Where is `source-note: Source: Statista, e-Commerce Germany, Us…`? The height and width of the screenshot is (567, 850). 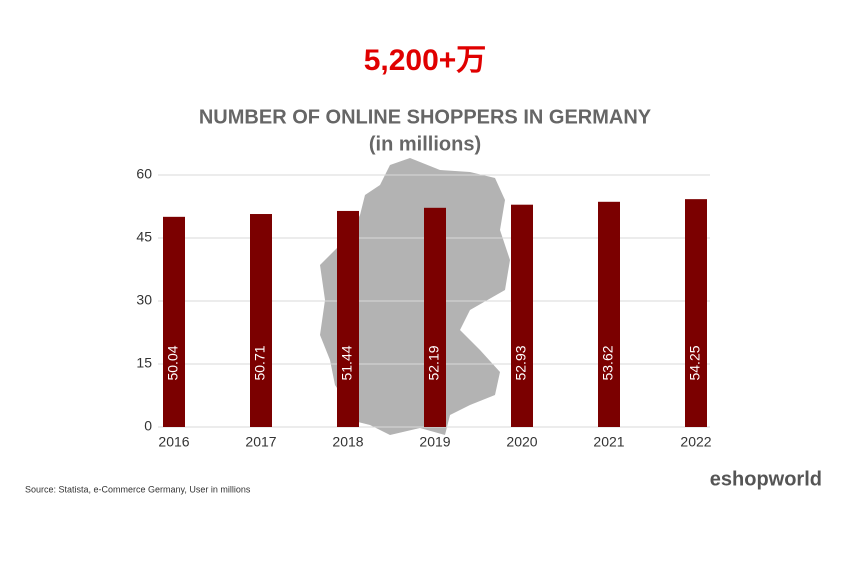
source-note: Source: Statista, e-Commerce Germany, Us… is located at coordinates (138, 489).